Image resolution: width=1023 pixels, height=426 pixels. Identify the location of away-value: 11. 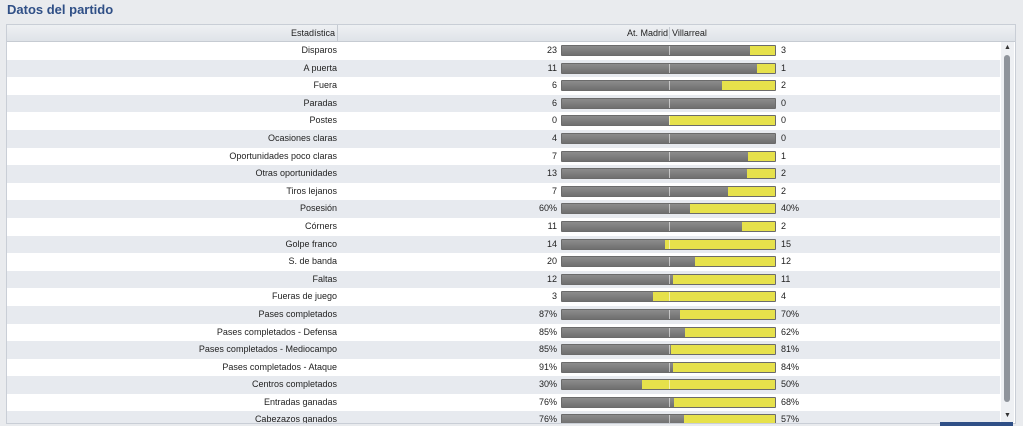
(786, 278).